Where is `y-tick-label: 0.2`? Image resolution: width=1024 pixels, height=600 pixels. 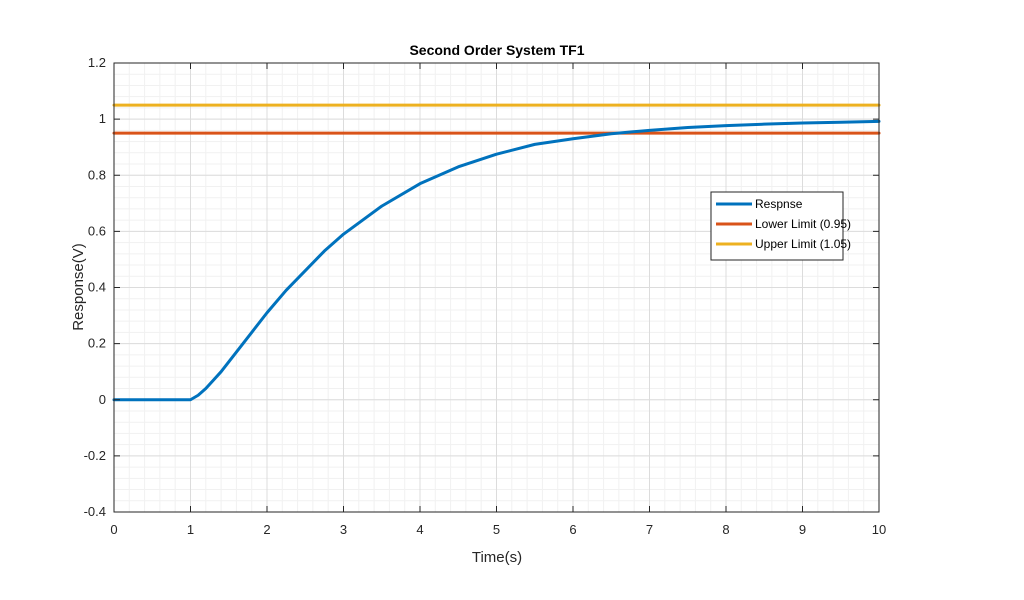
y-tick-label: 0.2 is located at coordinates (97, 343).